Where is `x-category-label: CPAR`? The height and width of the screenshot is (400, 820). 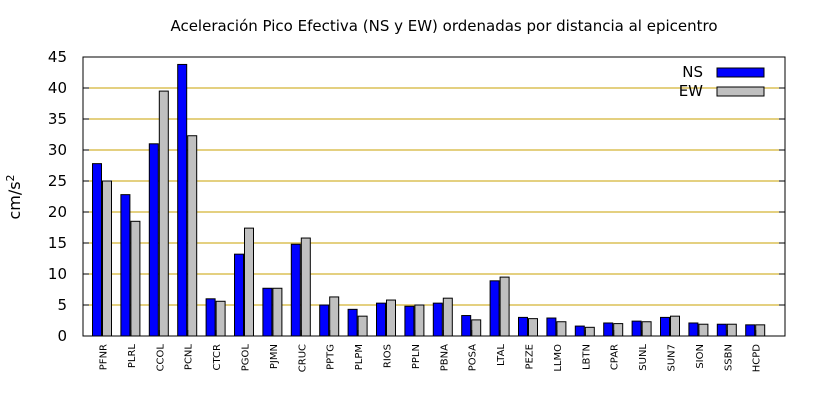 x-category-label: CPAR is located at coordinates (615, 357).